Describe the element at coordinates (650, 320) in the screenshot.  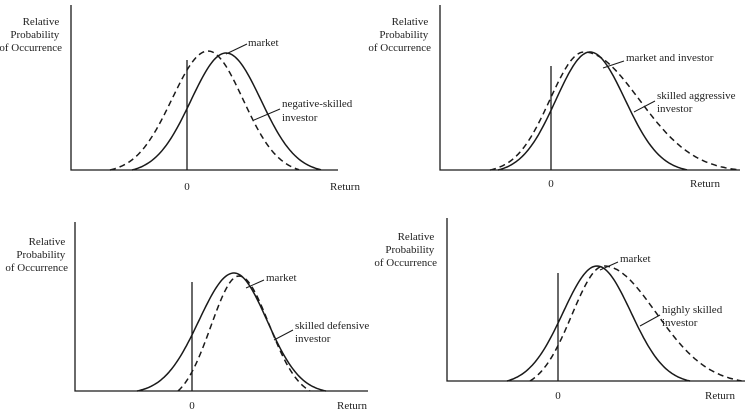
I see `panel4-investor-pointer` at that location.